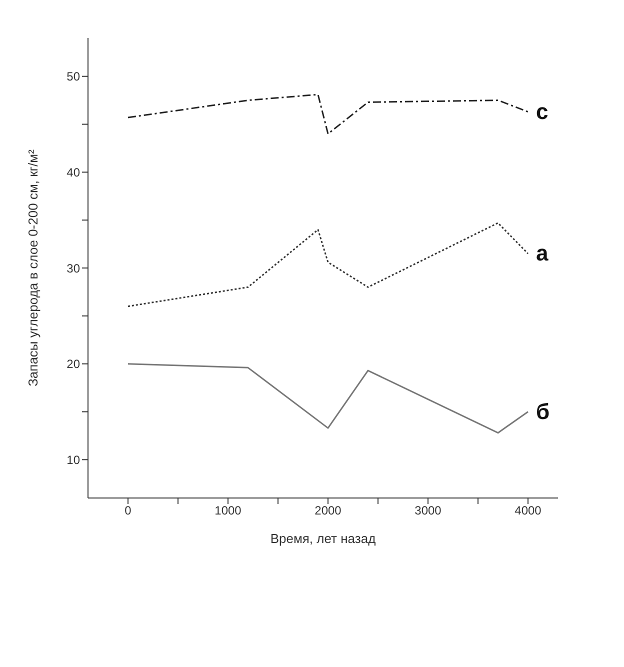  Describe the element at coordinates (73, 172) in the screenshot. I see `y-tick-label: 40` at that location.